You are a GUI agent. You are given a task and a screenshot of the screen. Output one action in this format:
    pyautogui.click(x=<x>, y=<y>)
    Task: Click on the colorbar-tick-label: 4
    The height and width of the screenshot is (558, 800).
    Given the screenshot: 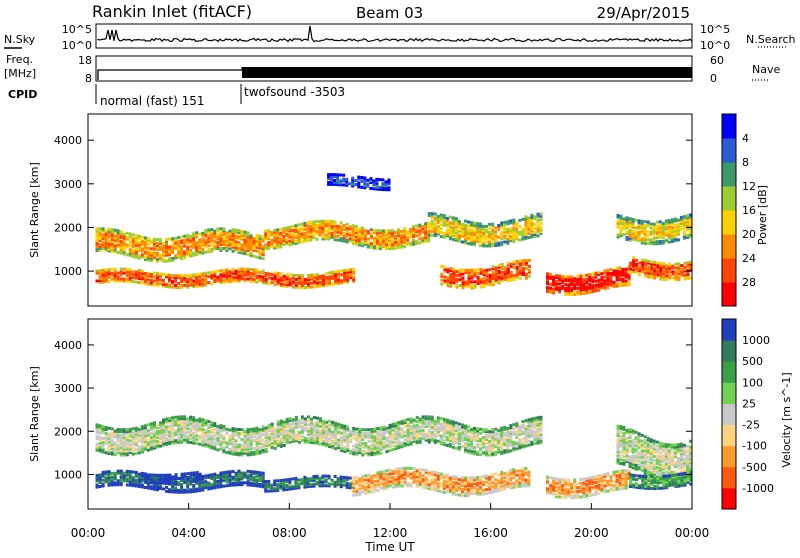 What is the action you would take?
    pyautogui.click(x=745, y=138)
    